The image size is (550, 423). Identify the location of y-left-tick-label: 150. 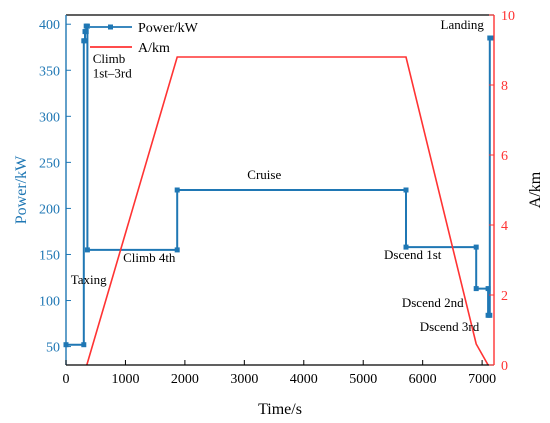
(49, 255).